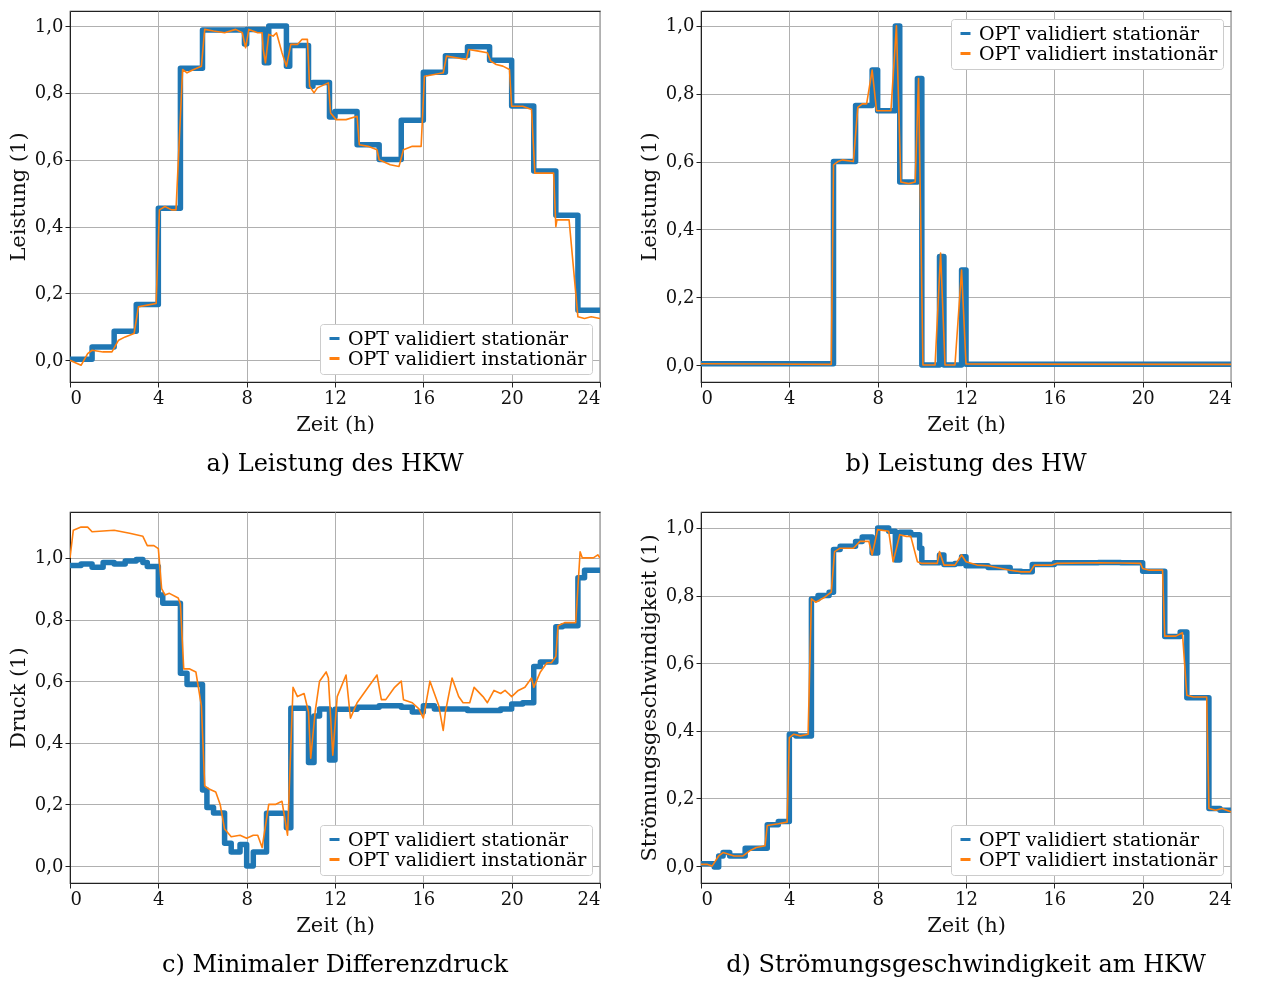  I want to click on text: b) Leistung des HW, so click(966, 463).